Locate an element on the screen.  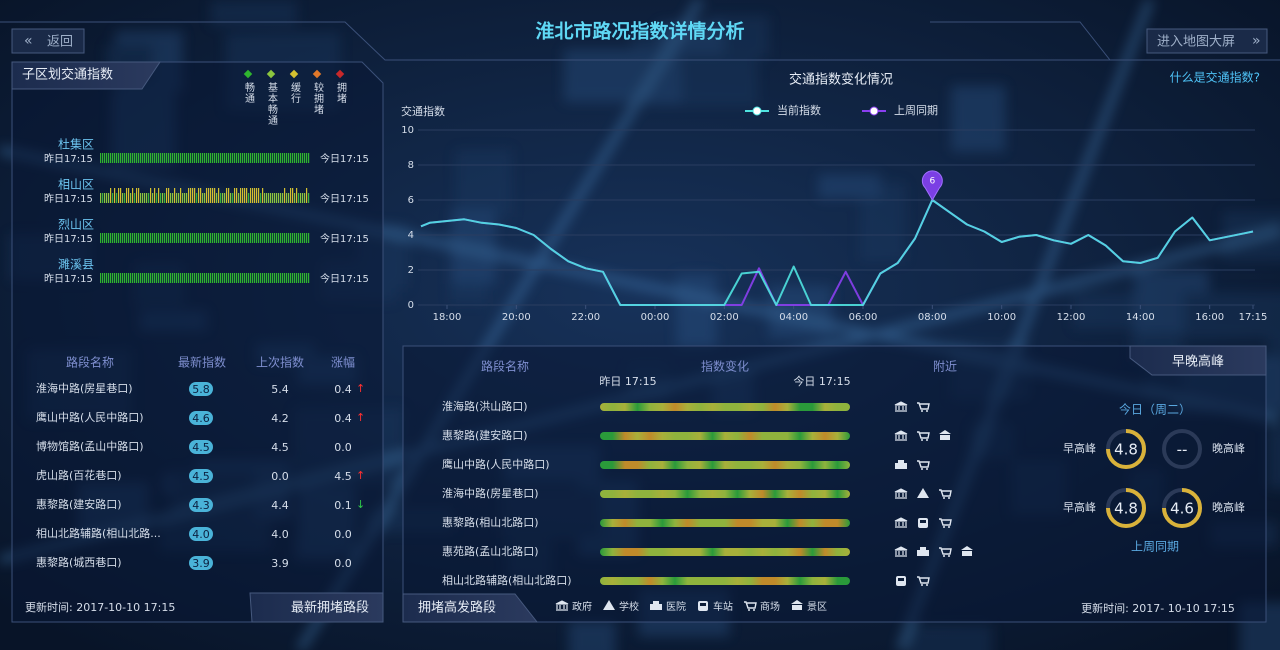
change: 0.1 is located at coordinates (343, 505).